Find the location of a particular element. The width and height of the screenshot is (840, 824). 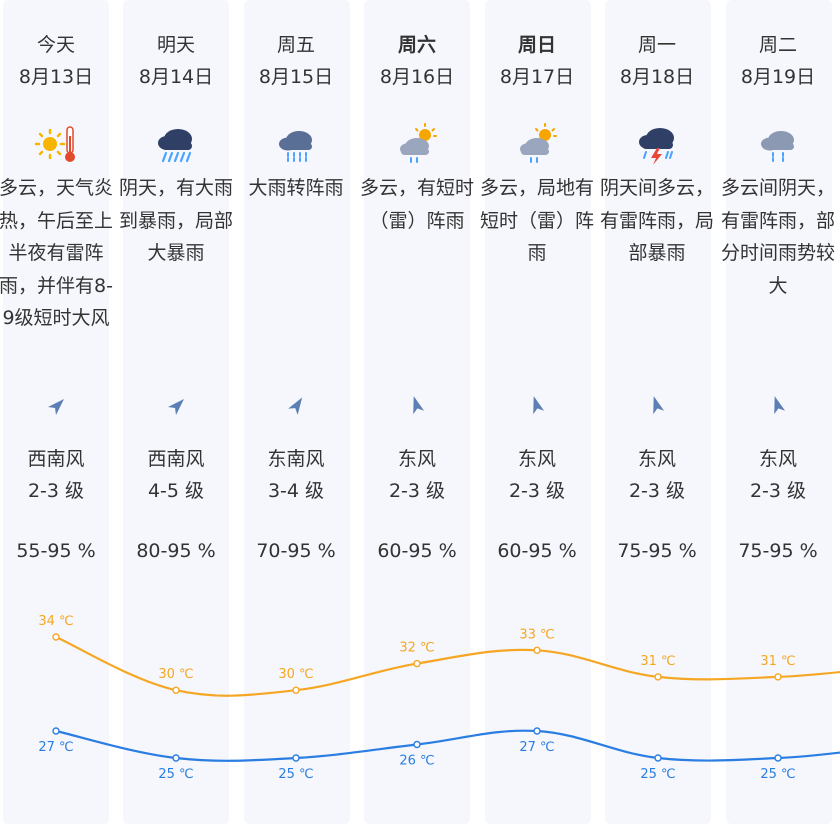

thunderstorm-icon is located at coordinates (657, 144).